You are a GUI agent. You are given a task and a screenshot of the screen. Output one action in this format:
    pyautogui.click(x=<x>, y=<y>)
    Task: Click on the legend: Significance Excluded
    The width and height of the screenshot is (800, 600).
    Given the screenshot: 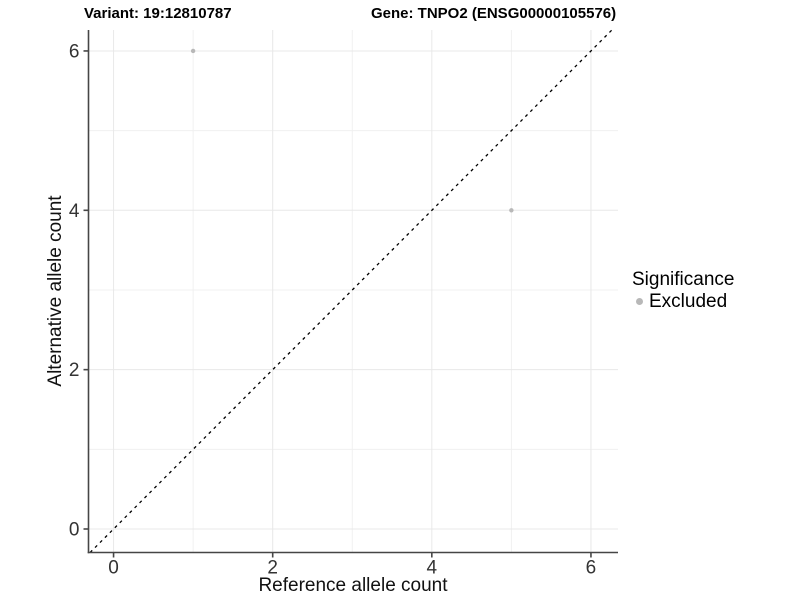 What is the action you would take?
    pyautogui.click(x=682, y=290)
    